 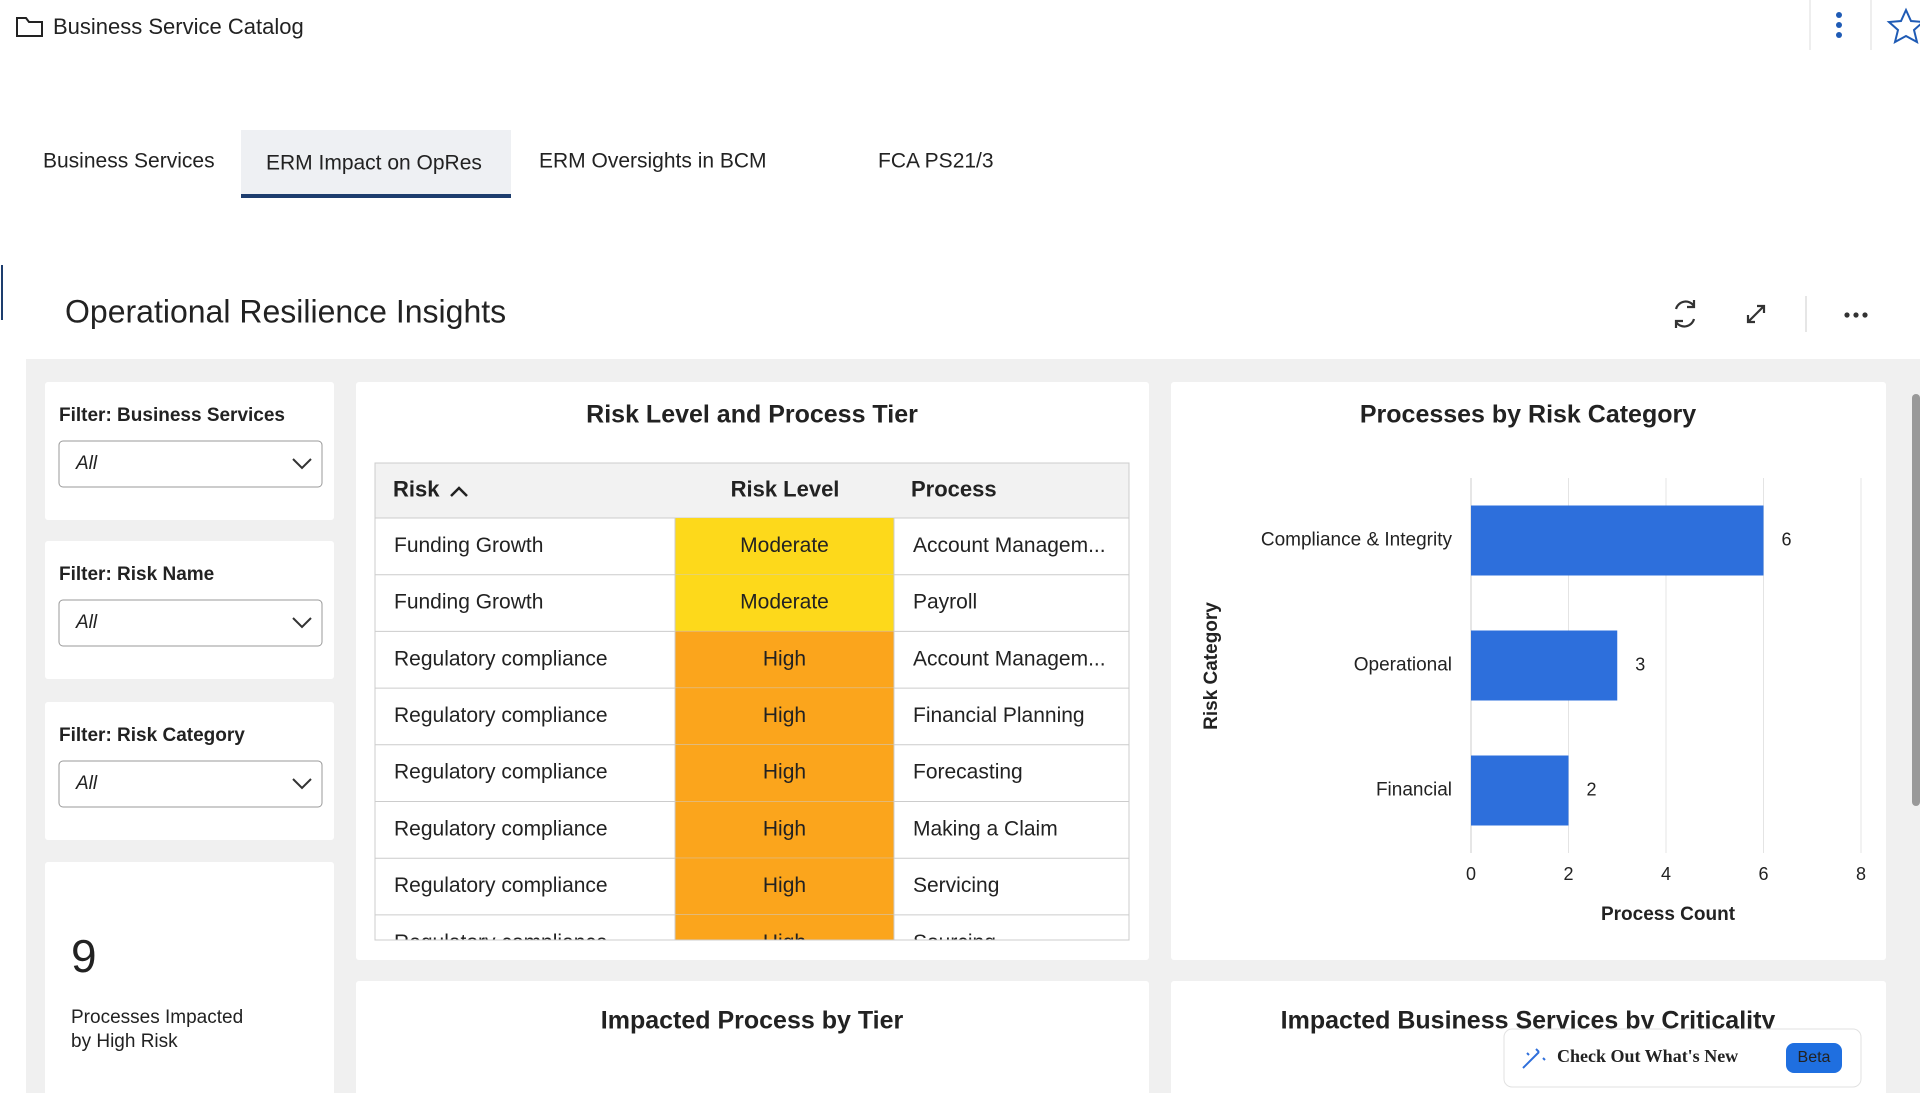 What do you see at coordinates (752, 415) in the screenshot?
I see `table-title: Risk Level and Process Tier` at bounding box center [752, 415].